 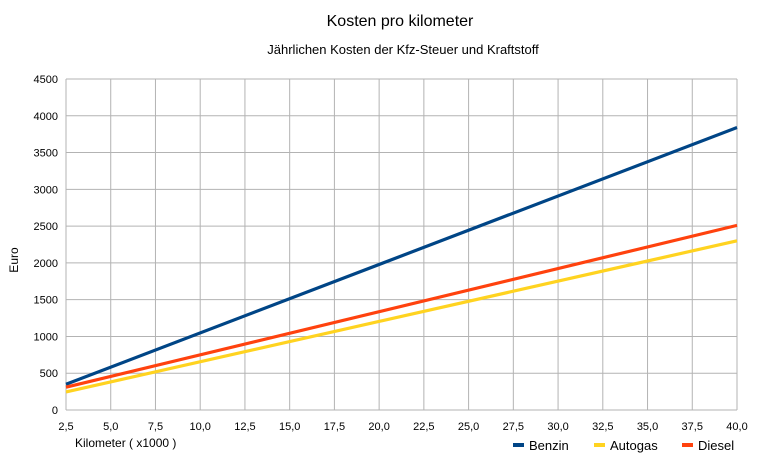 What do you see at coordinates (125, 443) in the screenshot?
I see `x-axis-label: Kilometer ( x1000 )` at bounding box center [125, 443].